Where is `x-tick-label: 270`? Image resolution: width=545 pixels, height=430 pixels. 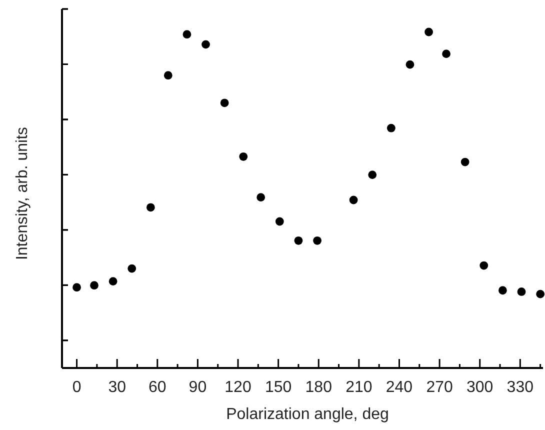
x-tick-label: 270 is located at coordinates (439, 387).